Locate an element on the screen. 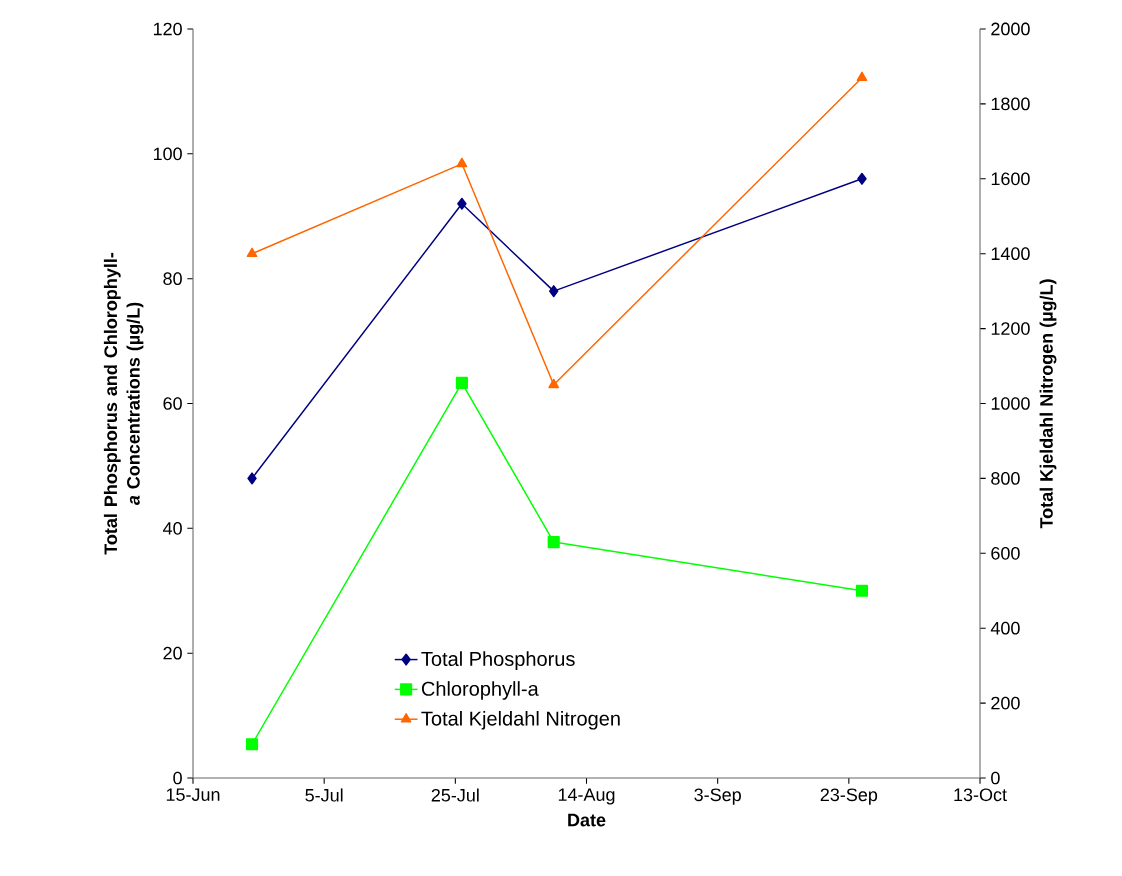 Image resolution: width=1122 pixels, height=876 pixels. x-tick-label: 25-Jul is located at coordinates (455, 795).